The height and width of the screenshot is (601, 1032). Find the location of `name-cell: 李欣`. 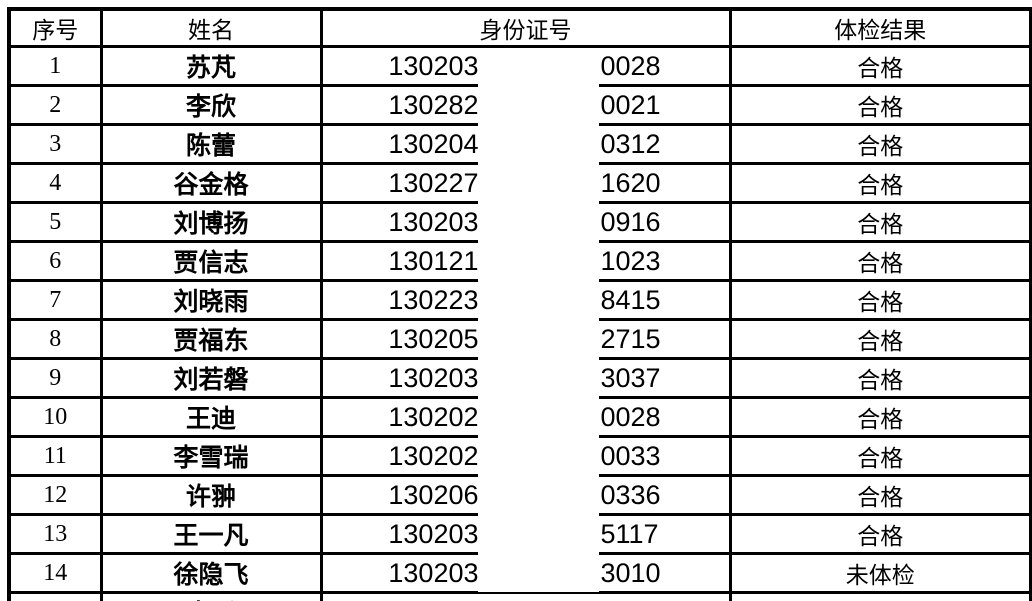

name-cell: 李欣 is located at coordinates (211, 105).